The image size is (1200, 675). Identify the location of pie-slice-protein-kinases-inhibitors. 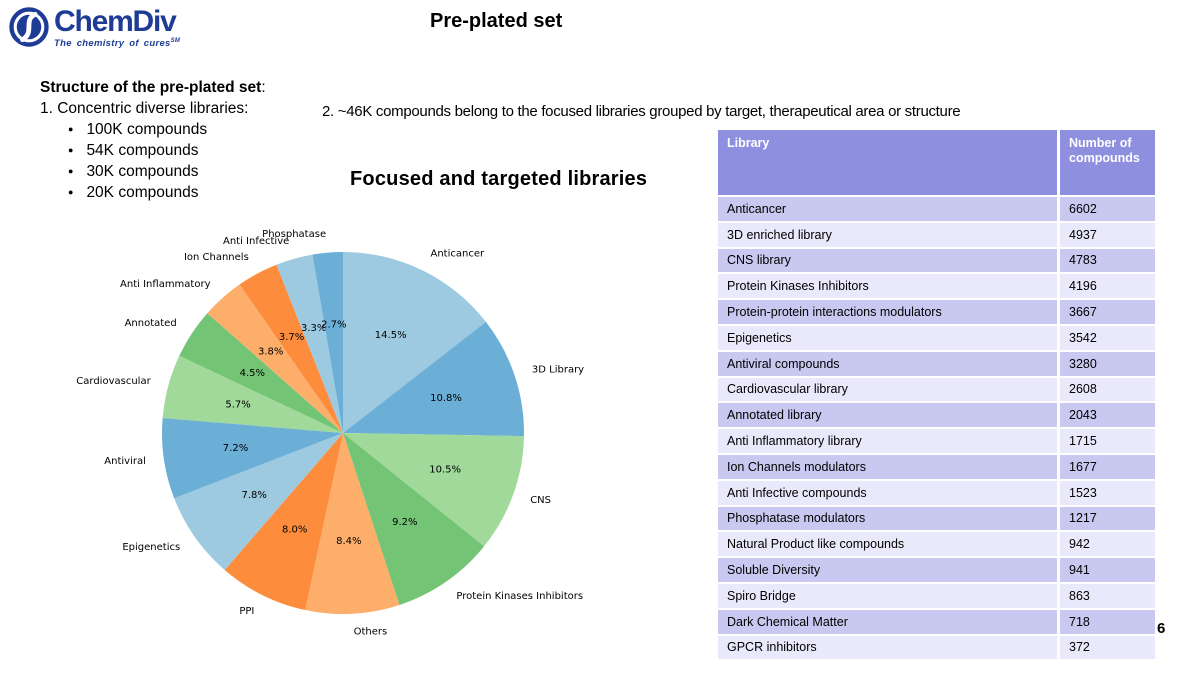
(414, 519).